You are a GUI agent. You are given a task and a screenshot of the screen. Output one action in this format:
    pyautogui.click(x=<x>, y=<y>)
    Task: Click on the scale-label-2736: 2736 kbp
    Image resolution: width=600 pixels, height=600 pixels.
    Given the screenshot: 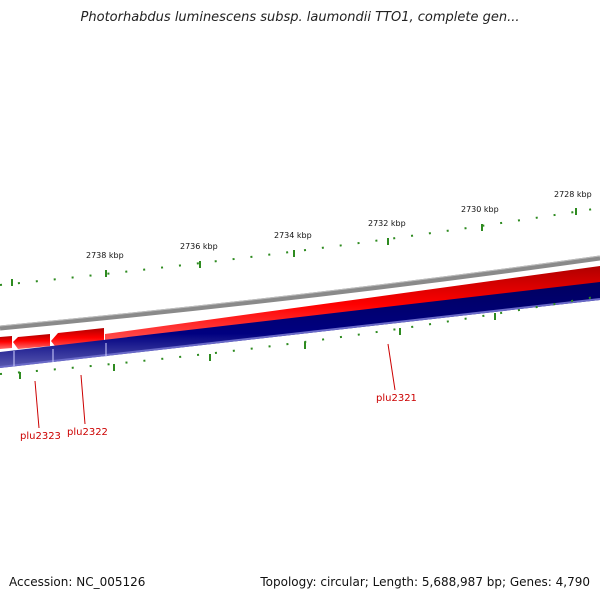 What is the action you would take?
    pyautogui.click(x=199, y=246)
    